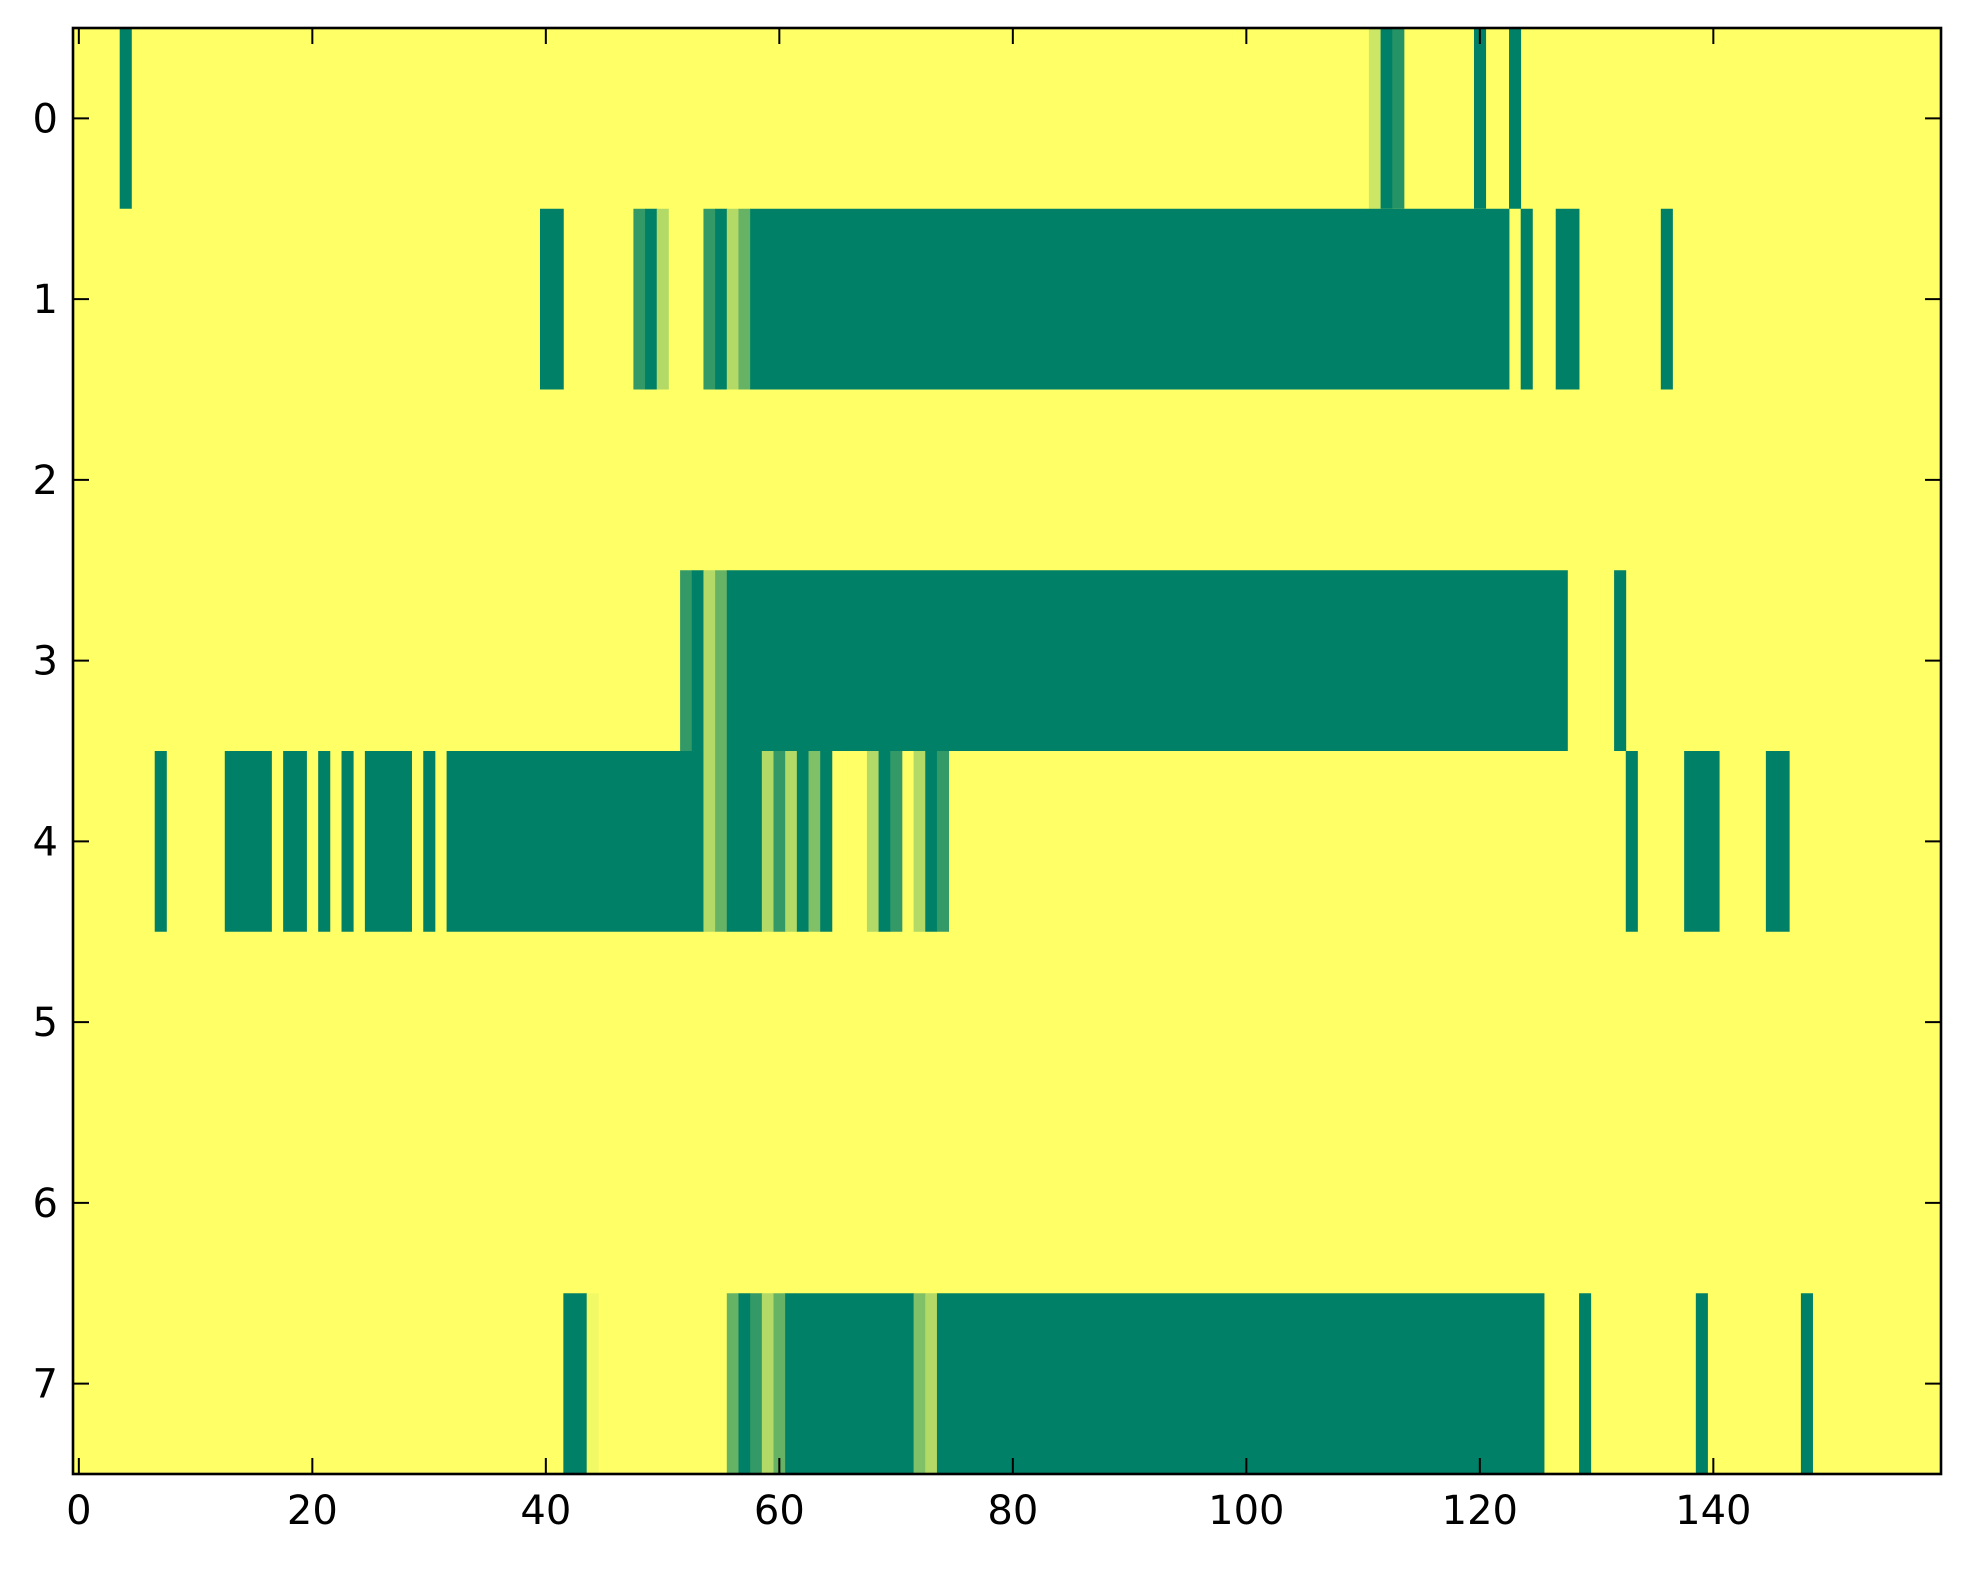 This screenshot has height=1569, width=1963. Describe the element at coordinates (1246, 1511) in the screenshot. I see `x-tick-label: 100` at that location.